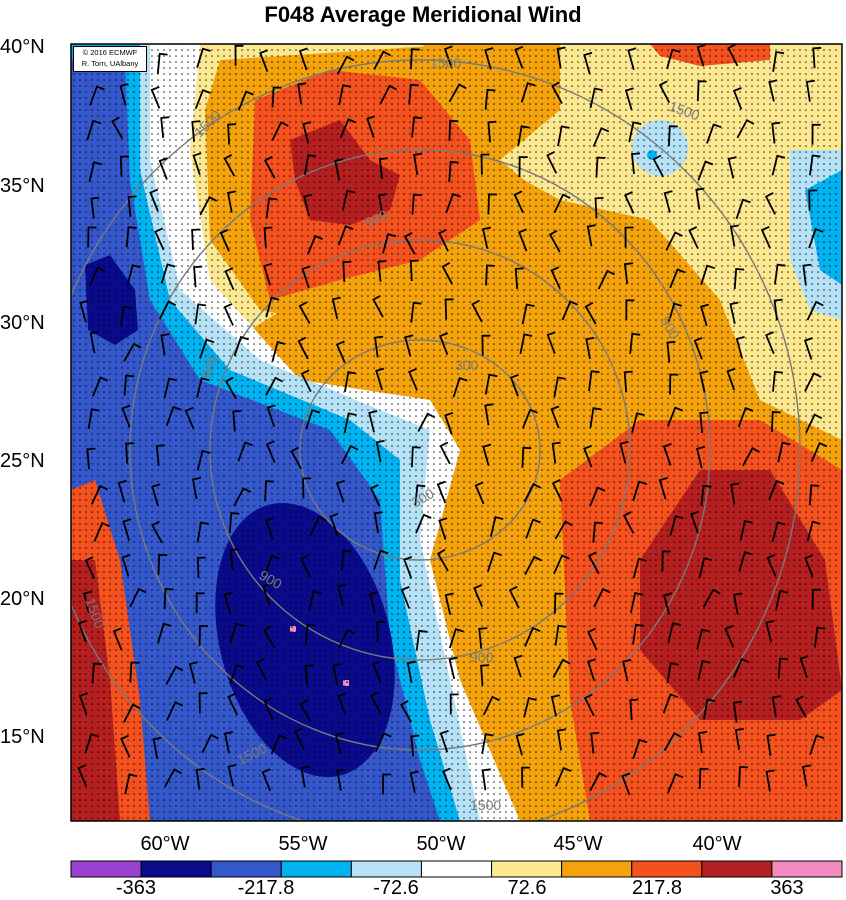 This screenshot has width=846, height=900. I want to click on lat-label: 35°N, so click(22, 186).